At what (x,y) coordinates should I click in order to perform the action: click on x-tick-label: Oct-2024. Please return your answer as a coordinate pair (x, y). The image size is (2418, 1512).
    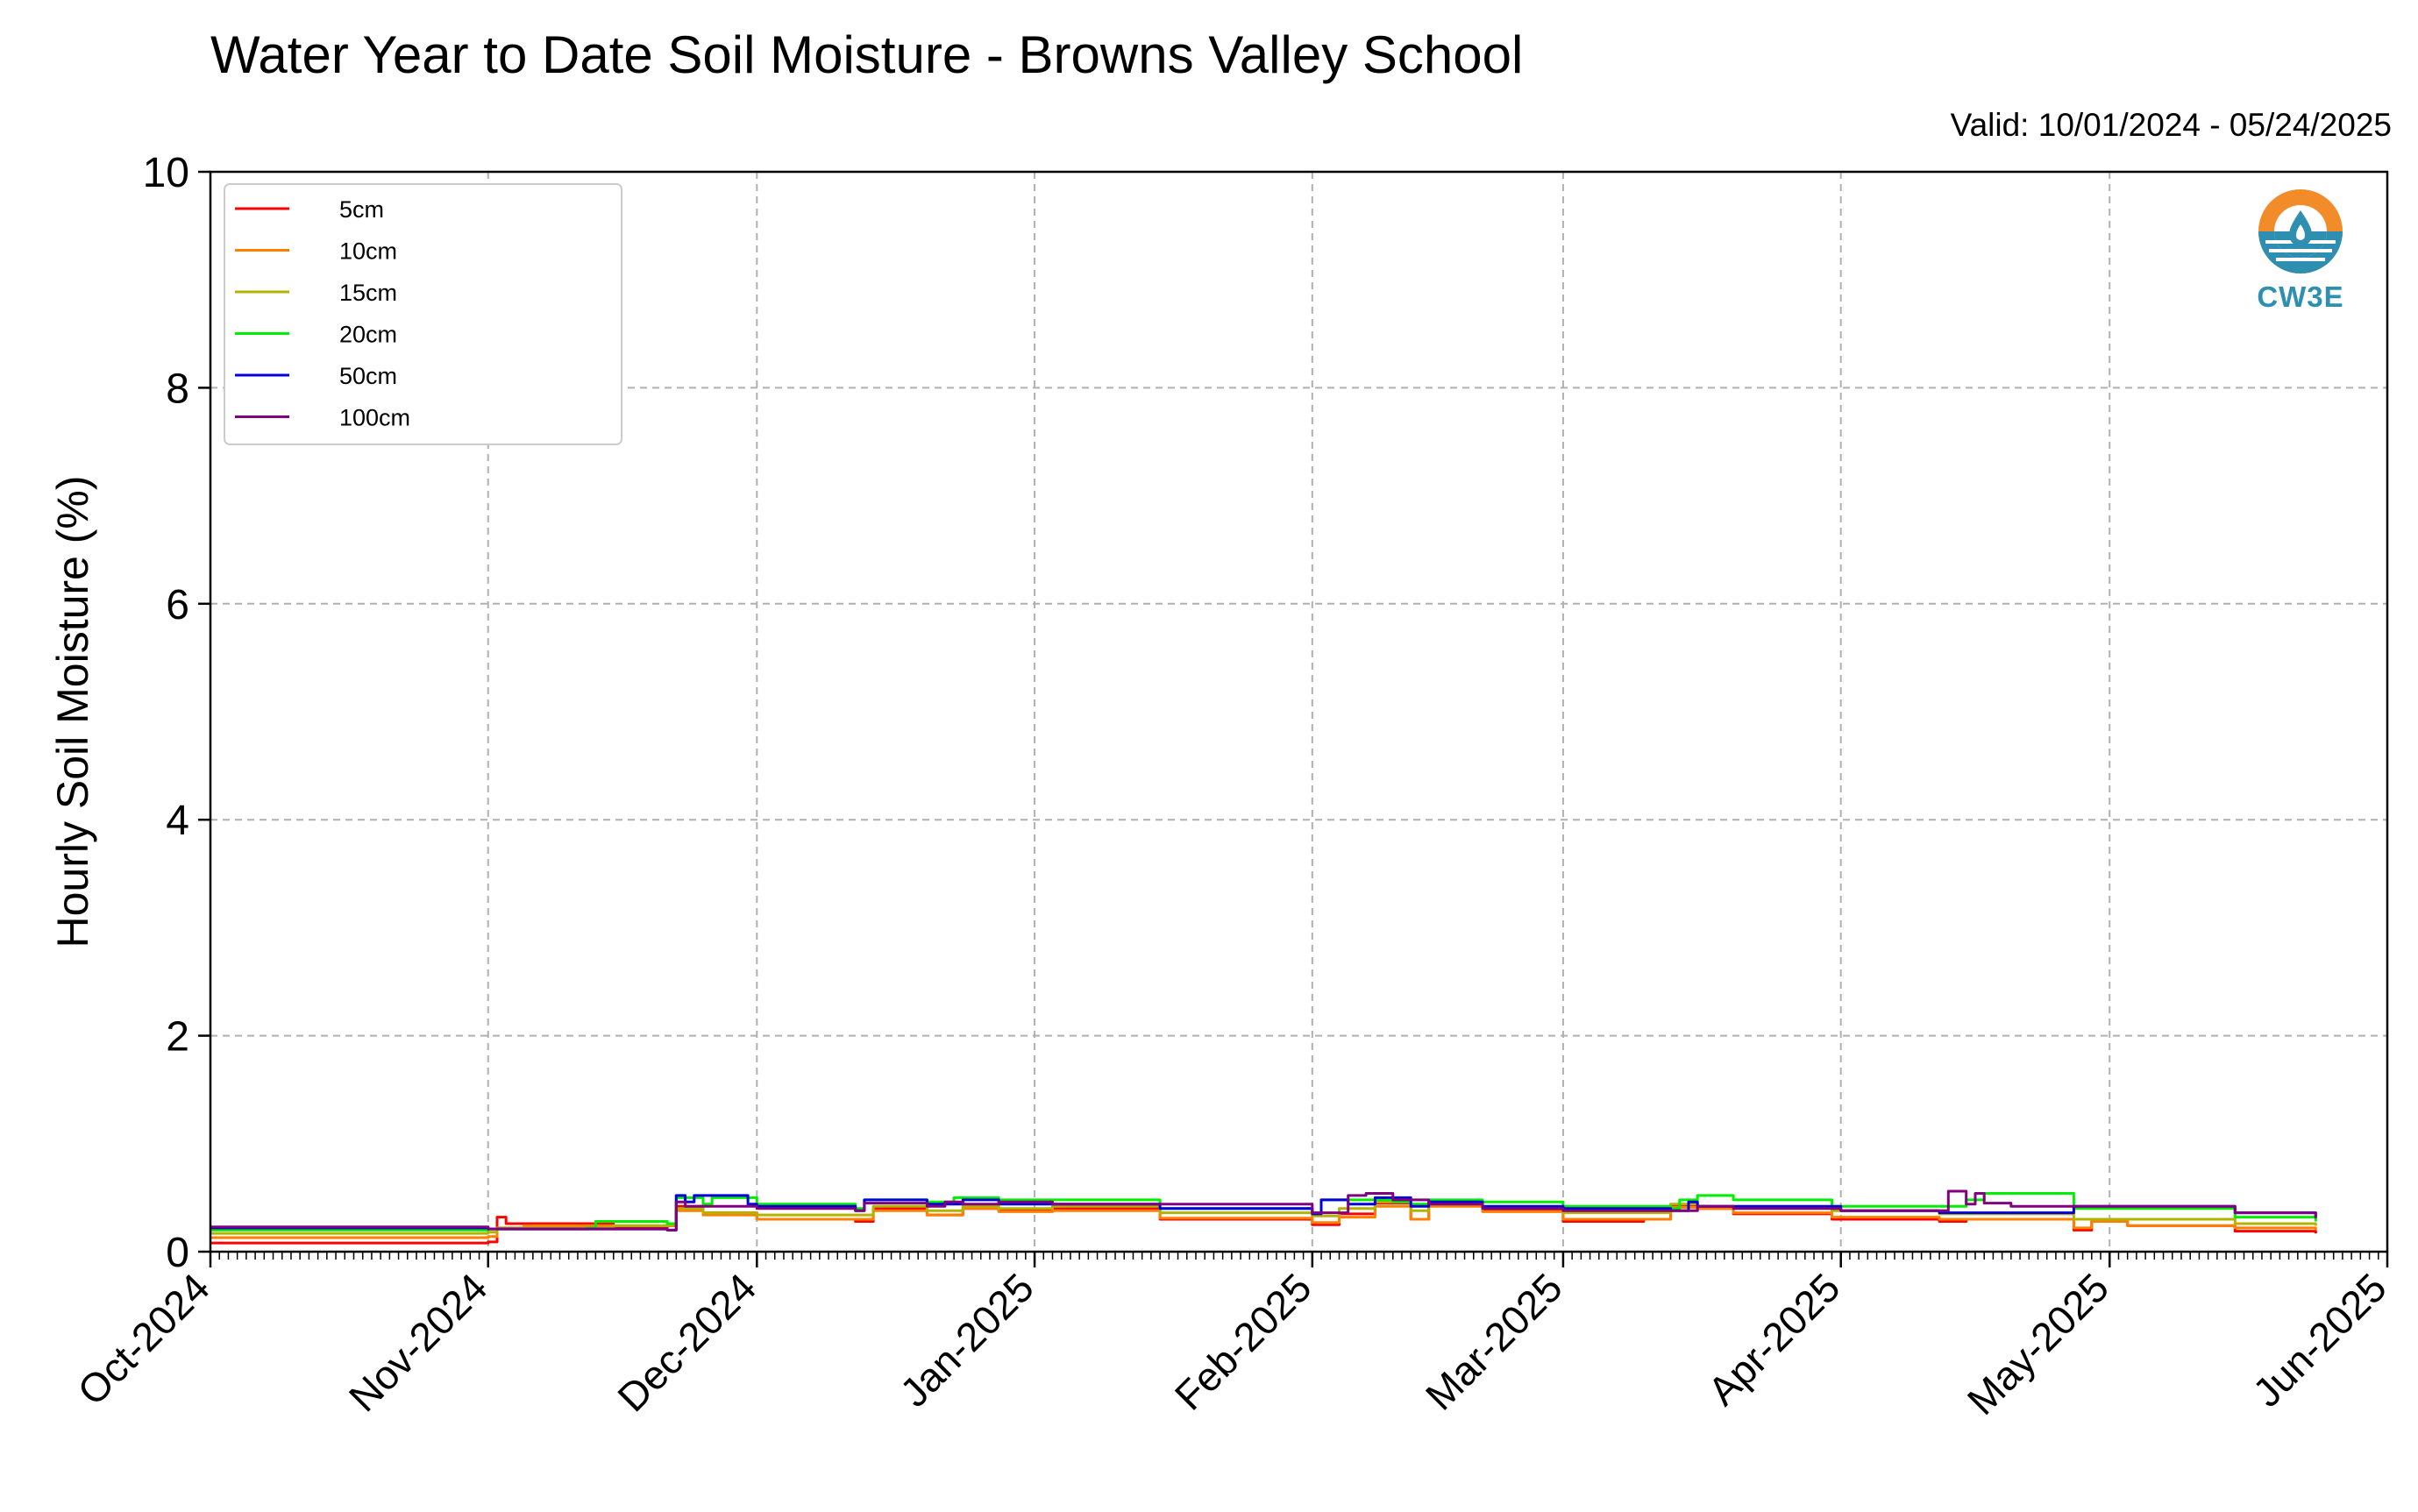
    Looking at the image, I should click on (143, 1340).